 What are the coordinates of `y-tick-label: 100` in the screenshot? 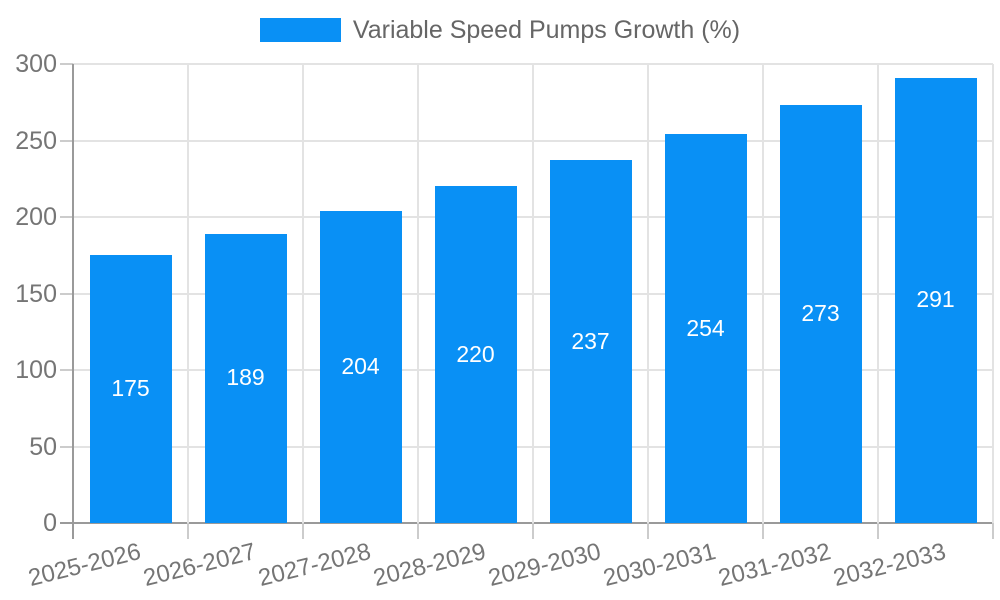 It's located at (36, 370).